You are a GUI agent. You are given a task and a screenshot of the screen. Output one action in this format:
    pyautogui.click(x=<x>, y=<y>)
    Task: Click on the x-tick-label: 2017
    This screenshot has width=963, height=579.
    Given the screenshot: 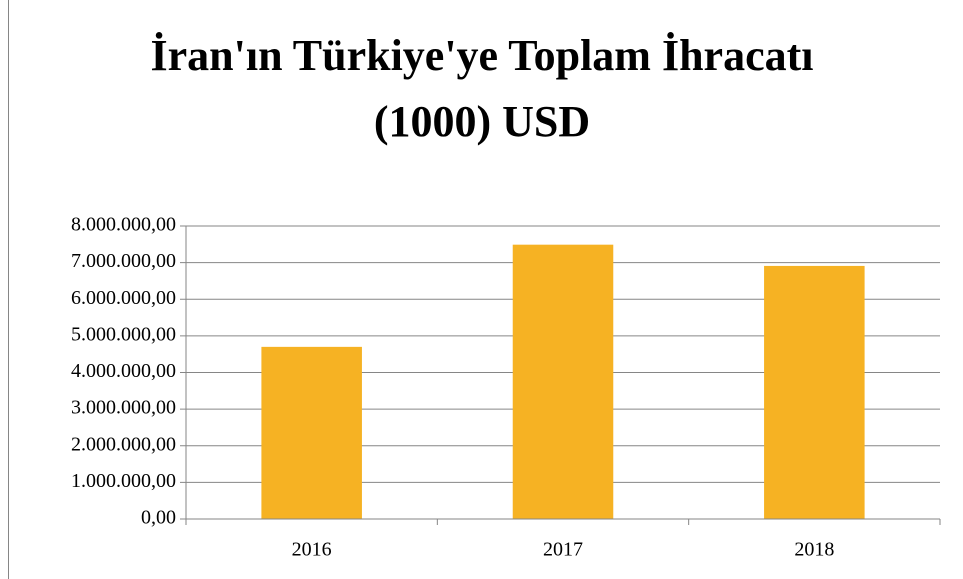 What is the action you would take?
    pyautogui.click(x=563, y=550)
    